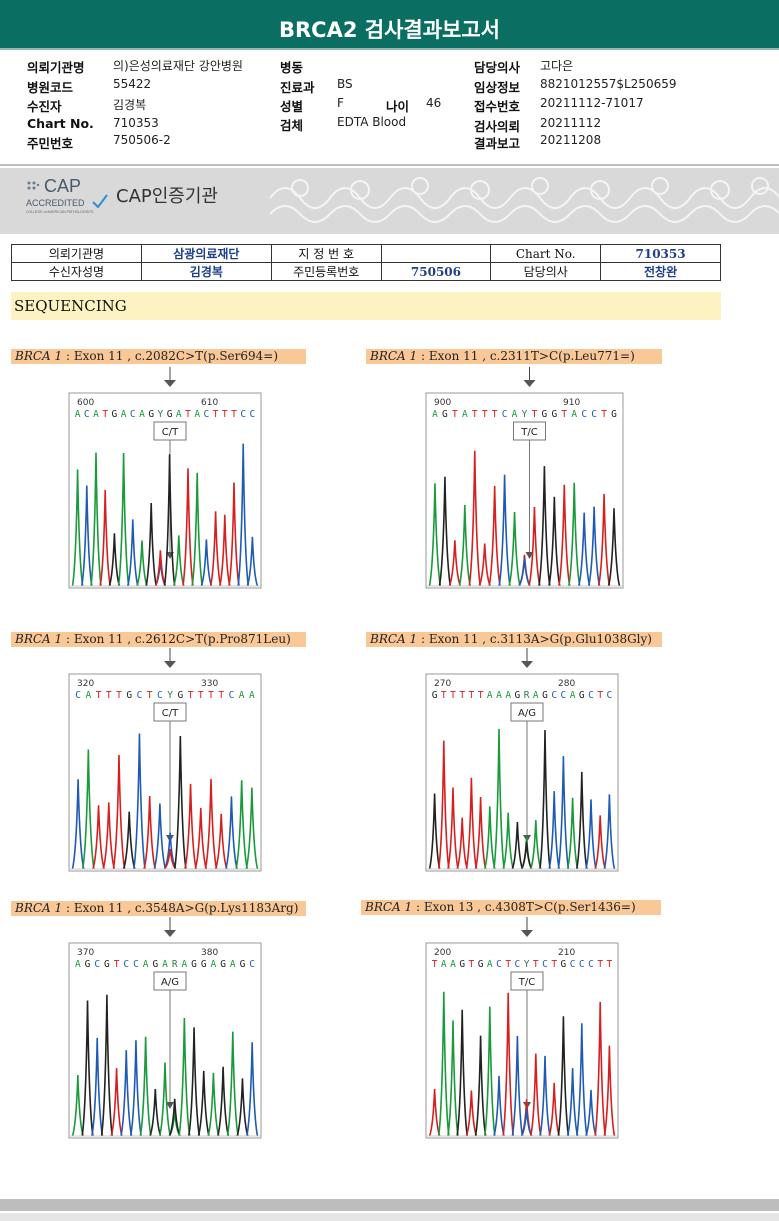 The width and height of the screenshot is (779, 1221). Describe the element at coordinates (546, 271) in the screenshot. I see `table-cell: 담당의사` at that location.